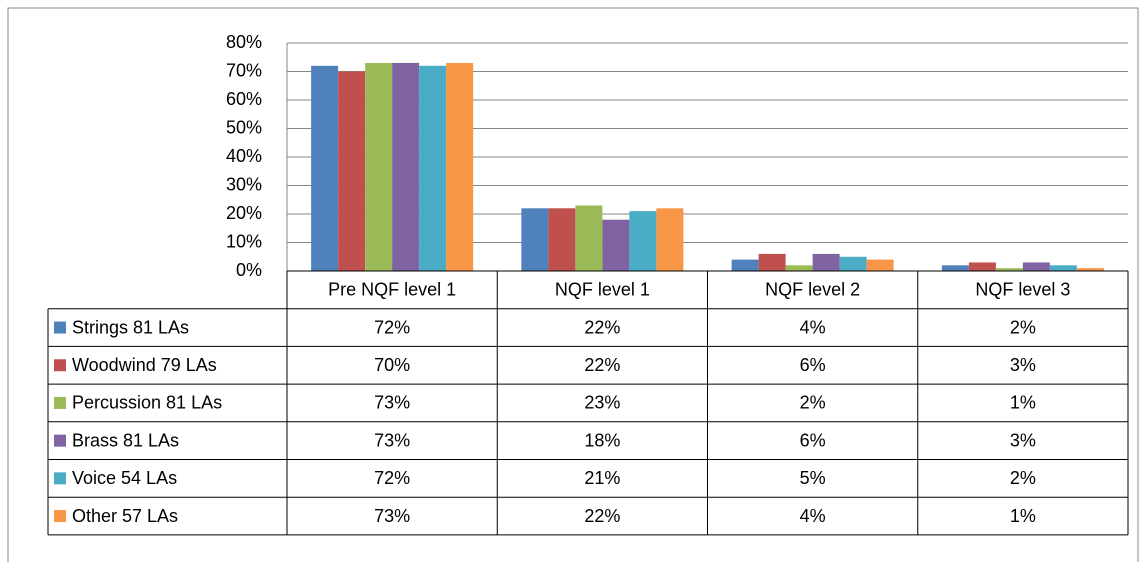 The image size is (1147, 562). I want to click on y-tick-label: 70%, so click(244, 70).